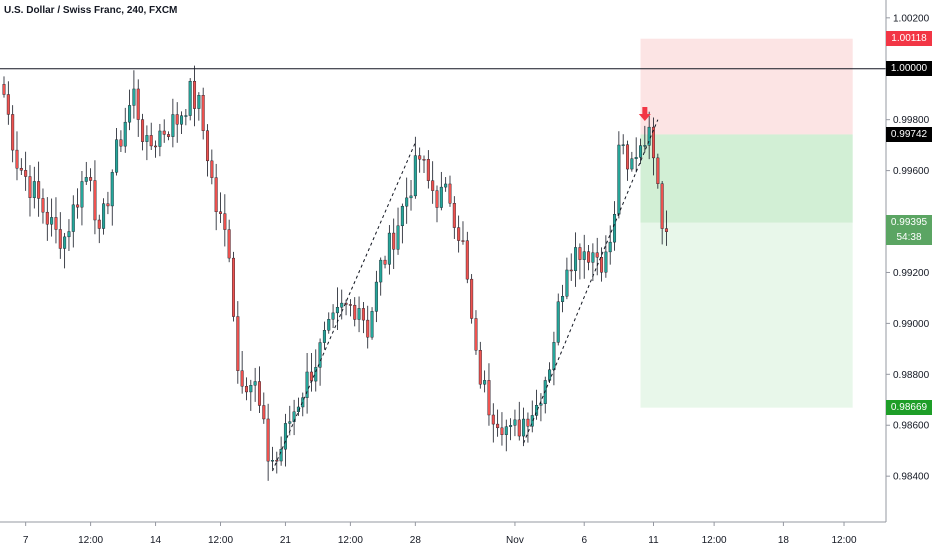 The height and width of the screenshot is (550, 932). I want to click on profit-zone-remaining, so click(746, 315).